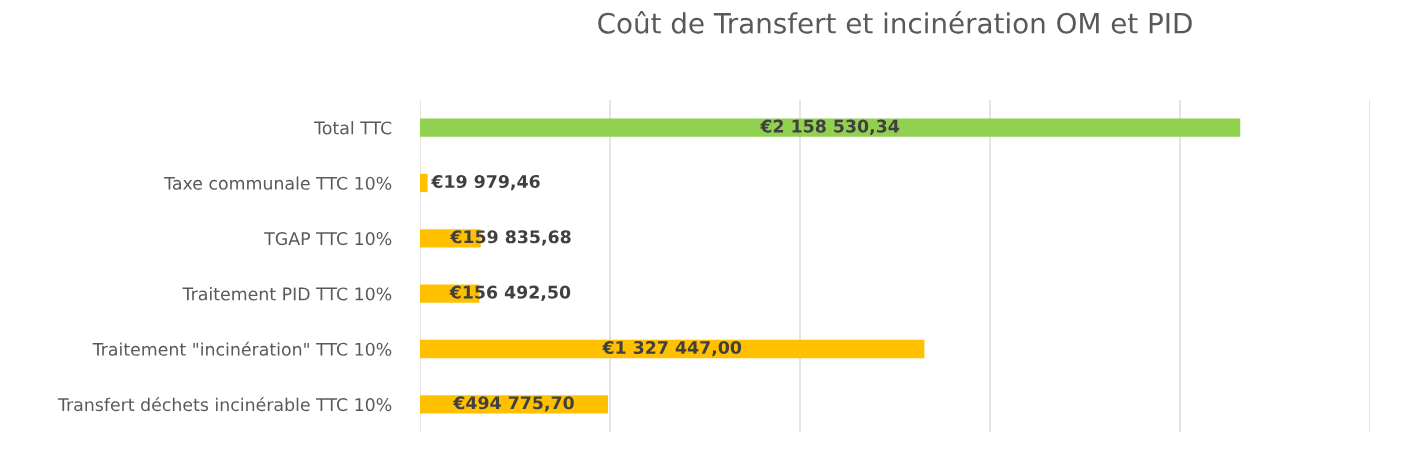 The image size is (1406, 454). I want to click on y-tick-label: TGAP TTC 10%, so click(328, 239).